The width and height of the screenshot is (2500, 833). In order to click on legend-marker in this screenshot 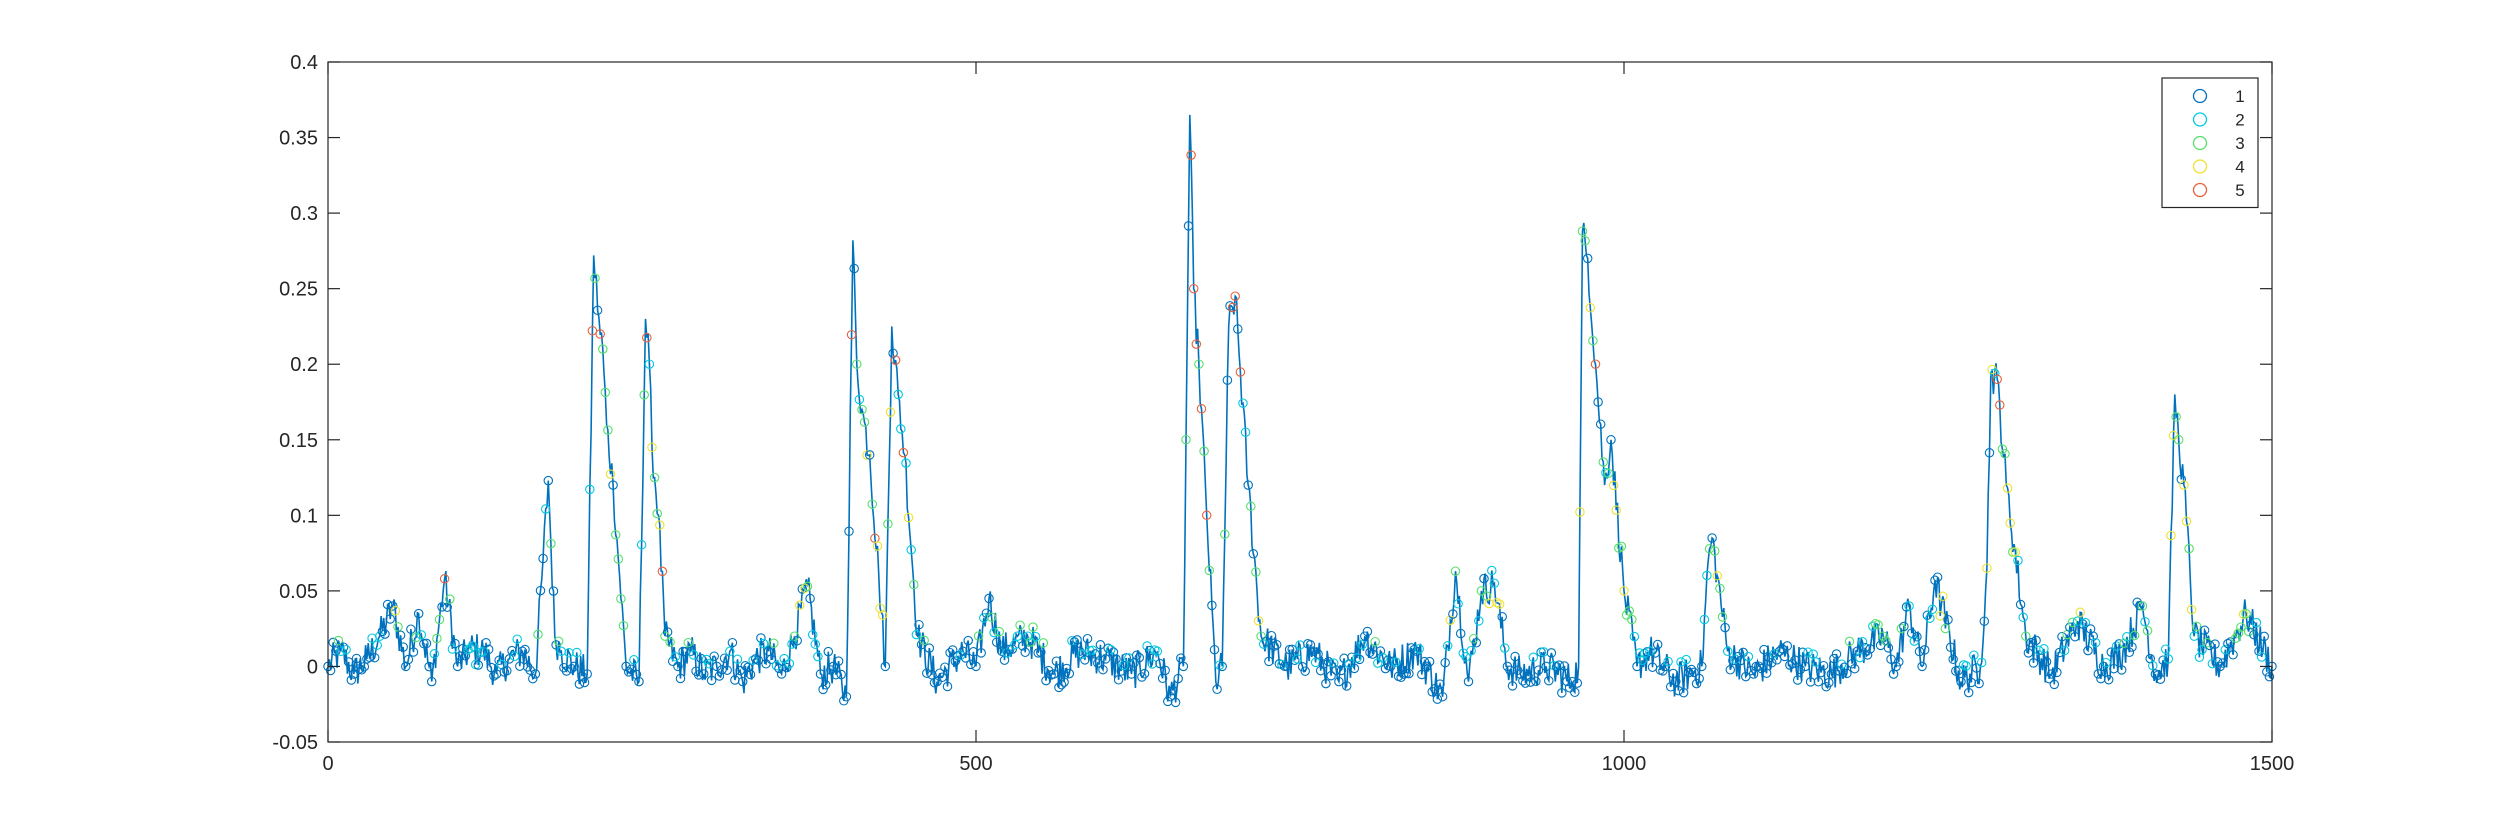, I will do `click(2200, 166)`.